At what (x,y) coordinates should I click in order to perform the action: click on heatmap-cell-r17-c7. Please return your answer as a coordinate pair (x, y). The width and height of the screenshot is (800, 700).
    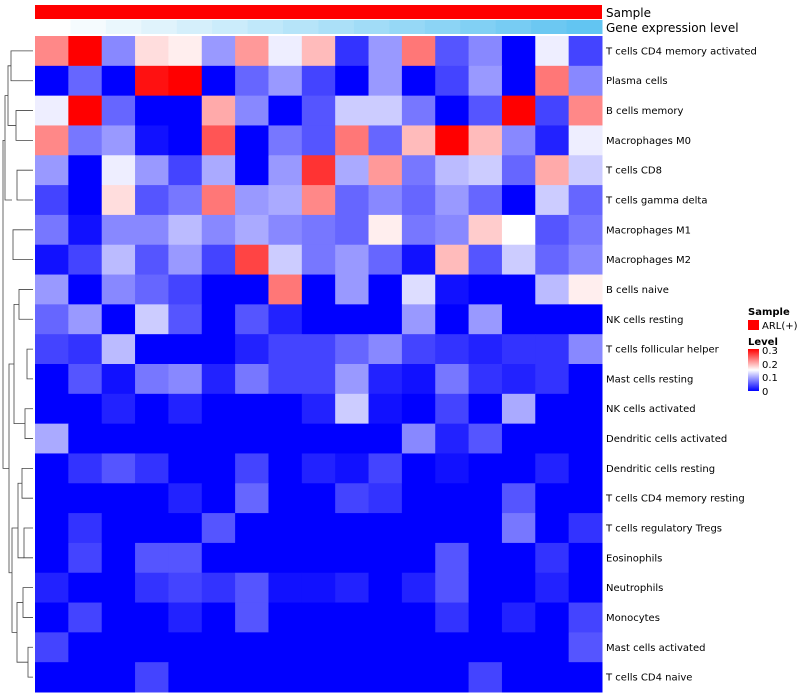
    Looking at the image, I should click on (285, 558).